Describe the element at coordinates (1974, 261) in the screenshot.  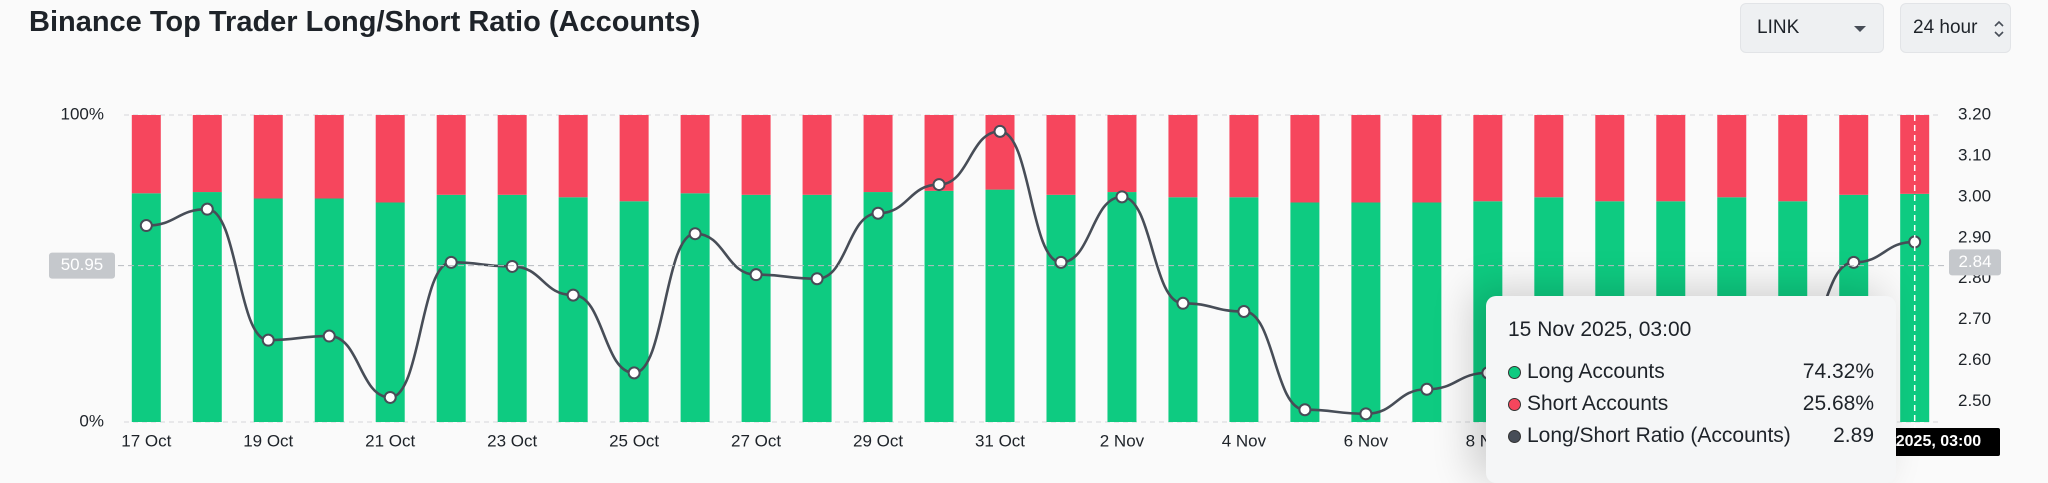
I see `crosshair-y2-label: 2.84` at that location.